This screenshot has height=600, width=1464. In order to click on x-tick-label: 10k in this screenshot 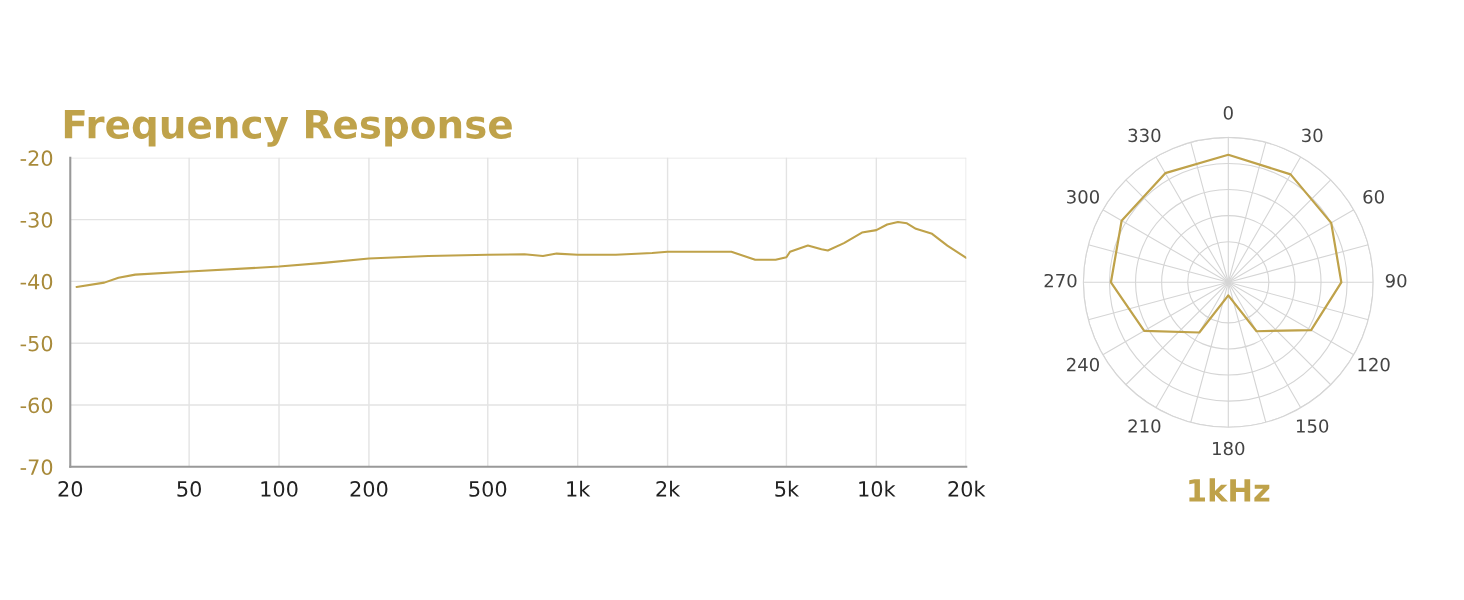, I will do `click(877, 488)`.